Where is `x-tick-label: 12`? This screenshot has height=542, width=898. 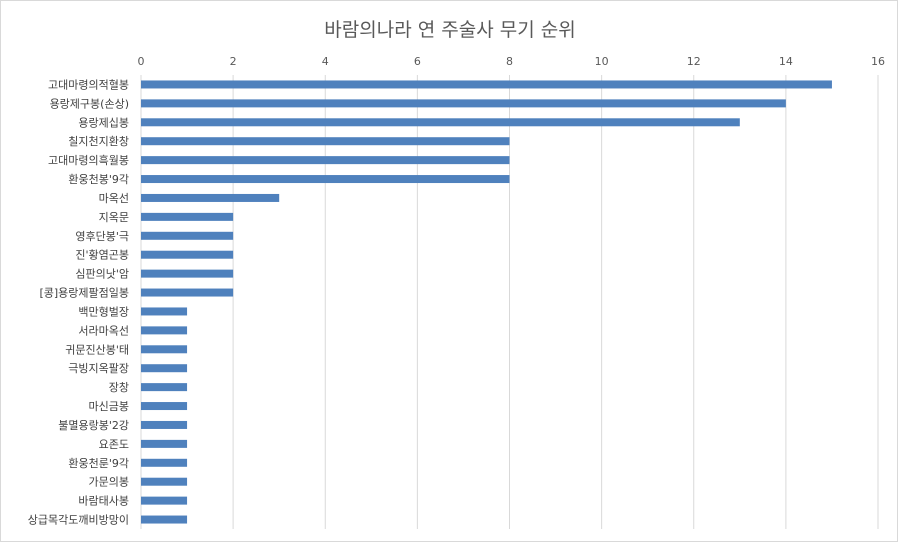 x-tick-label: 12 is located at coordinates (694, 61).